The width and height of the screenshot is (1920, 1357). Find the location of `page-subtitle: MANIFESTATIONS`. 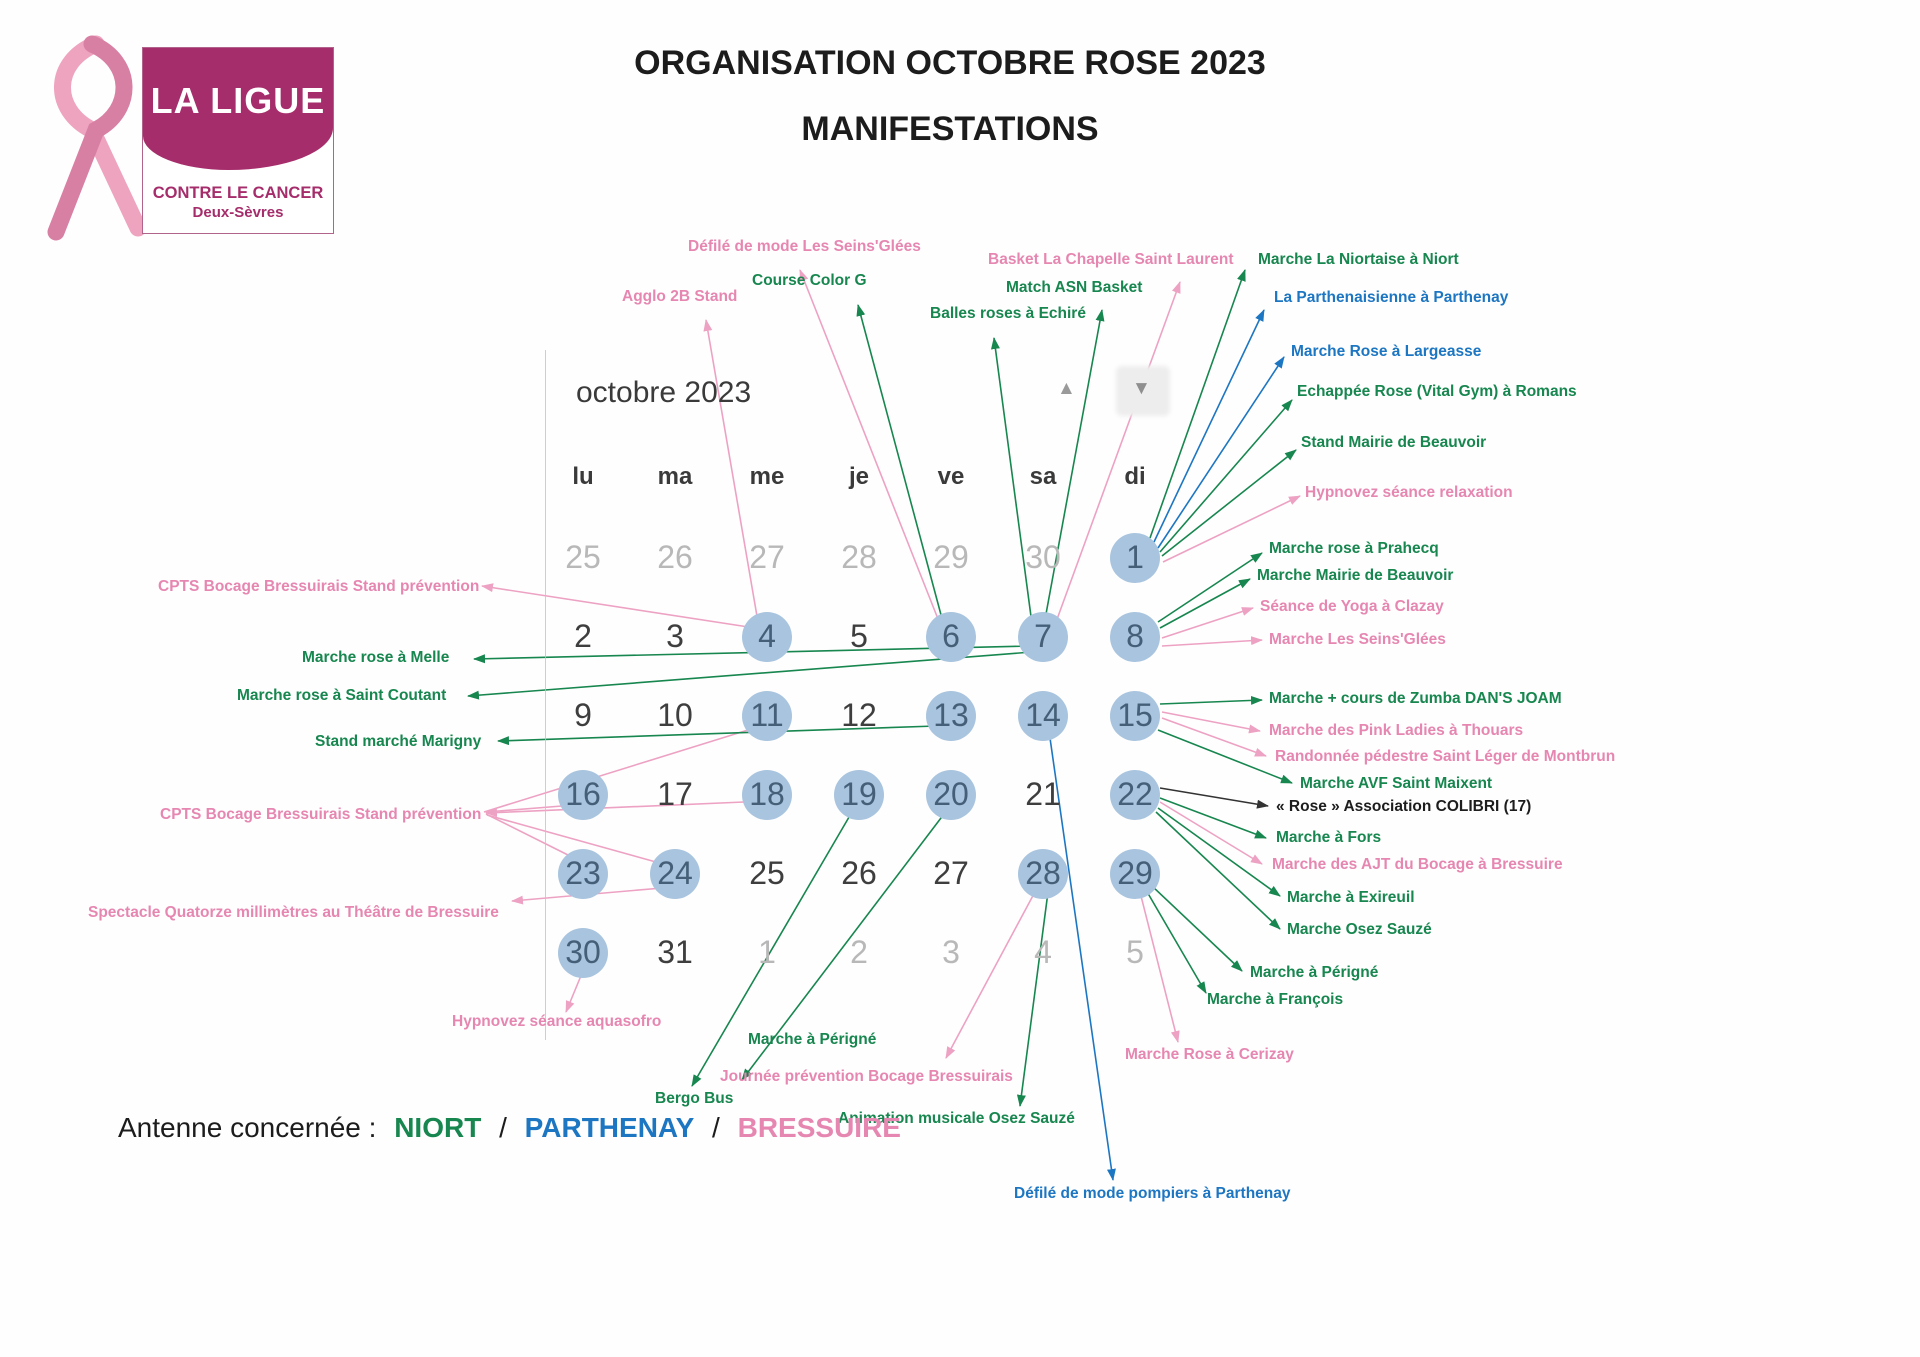

page-subtitle: MANIFESTATIONS is located at coordinates (950, 129).